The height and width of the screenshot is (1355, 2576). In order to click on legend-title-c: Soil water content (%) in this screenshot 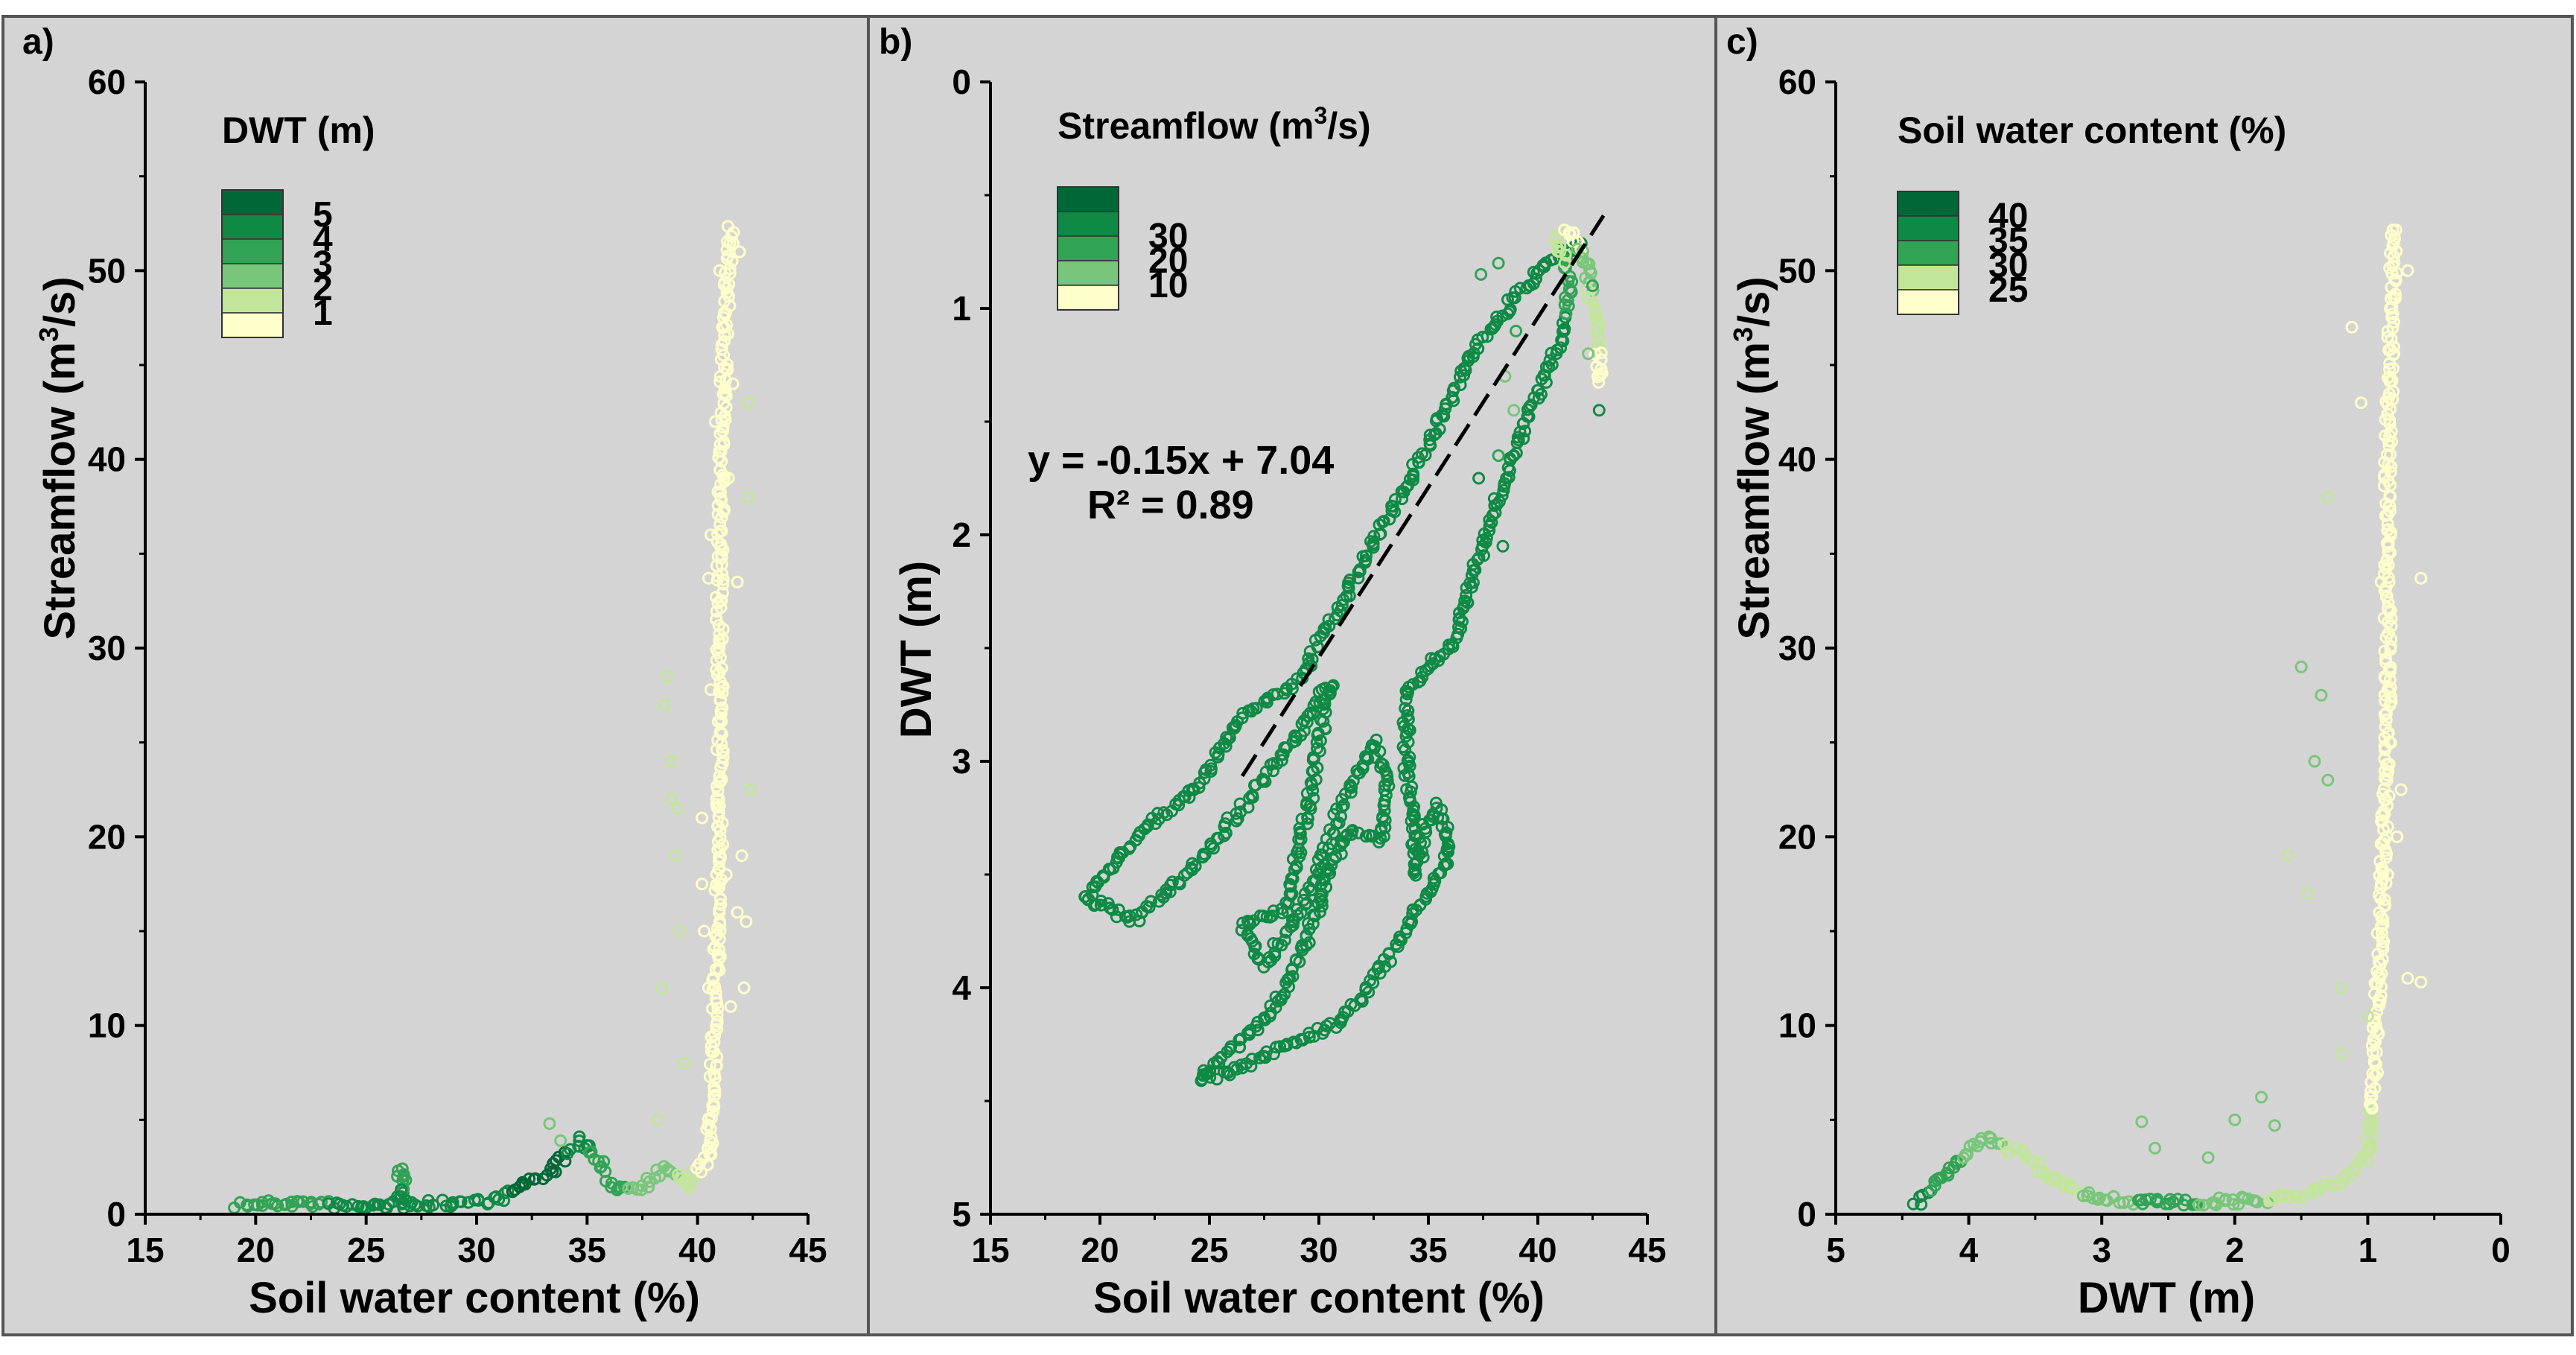, I will do `click(2092, 130)`.